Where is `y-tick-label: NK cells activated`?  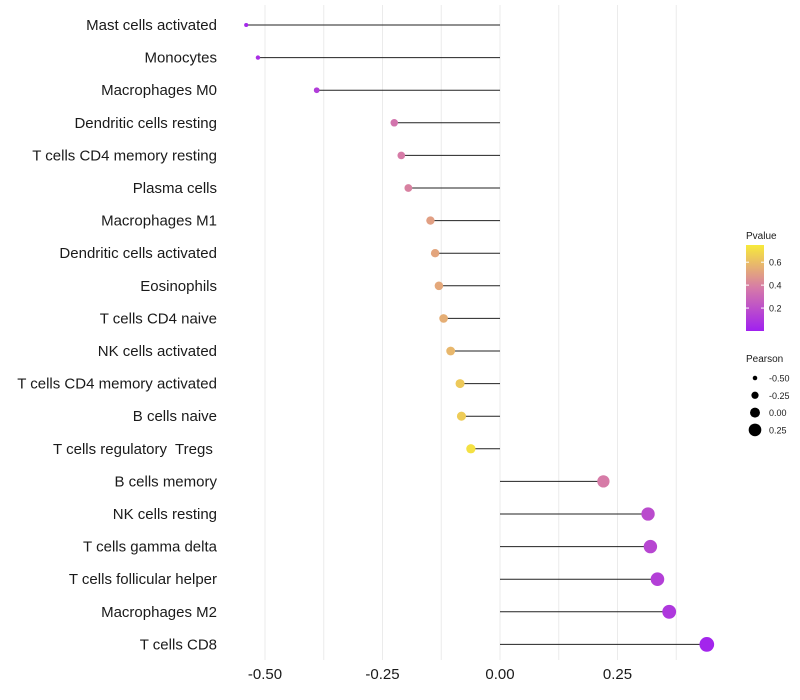 y-tick-label: NK cells activated is located at coordinates (157, 351).